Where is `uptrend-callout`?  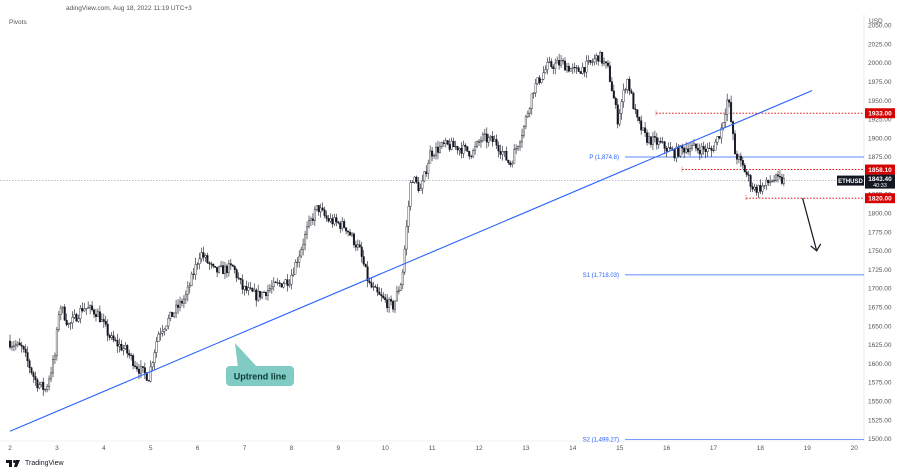 uptrend-callout is located at coordinates (260, 376).